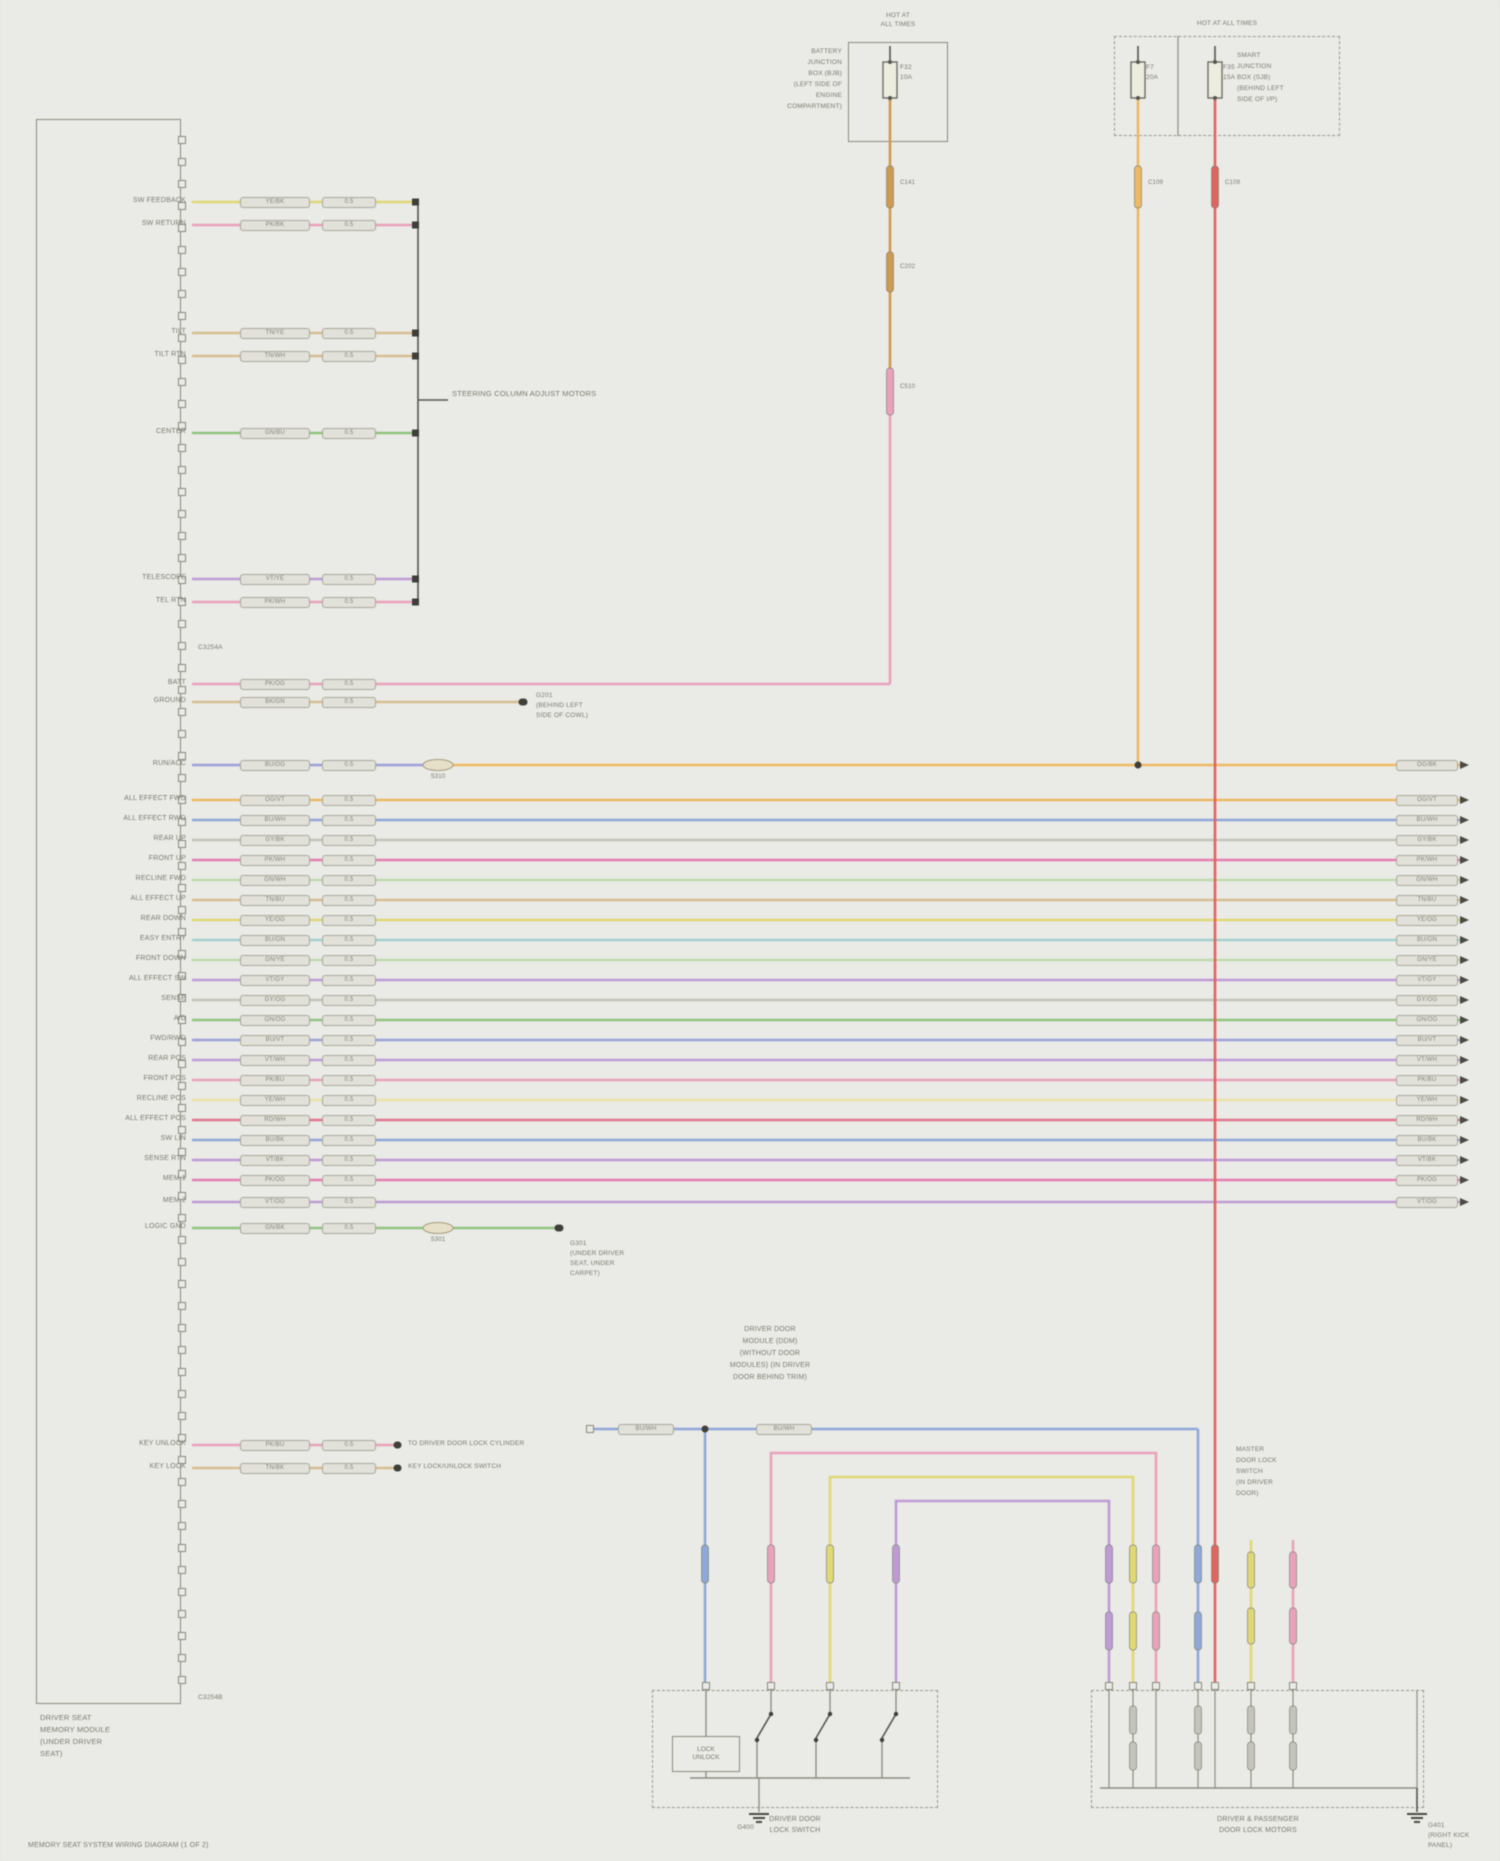  Describe the element at coordinates (578, 1243) in the screenshot. I see `diagram-text: G301` at that location.